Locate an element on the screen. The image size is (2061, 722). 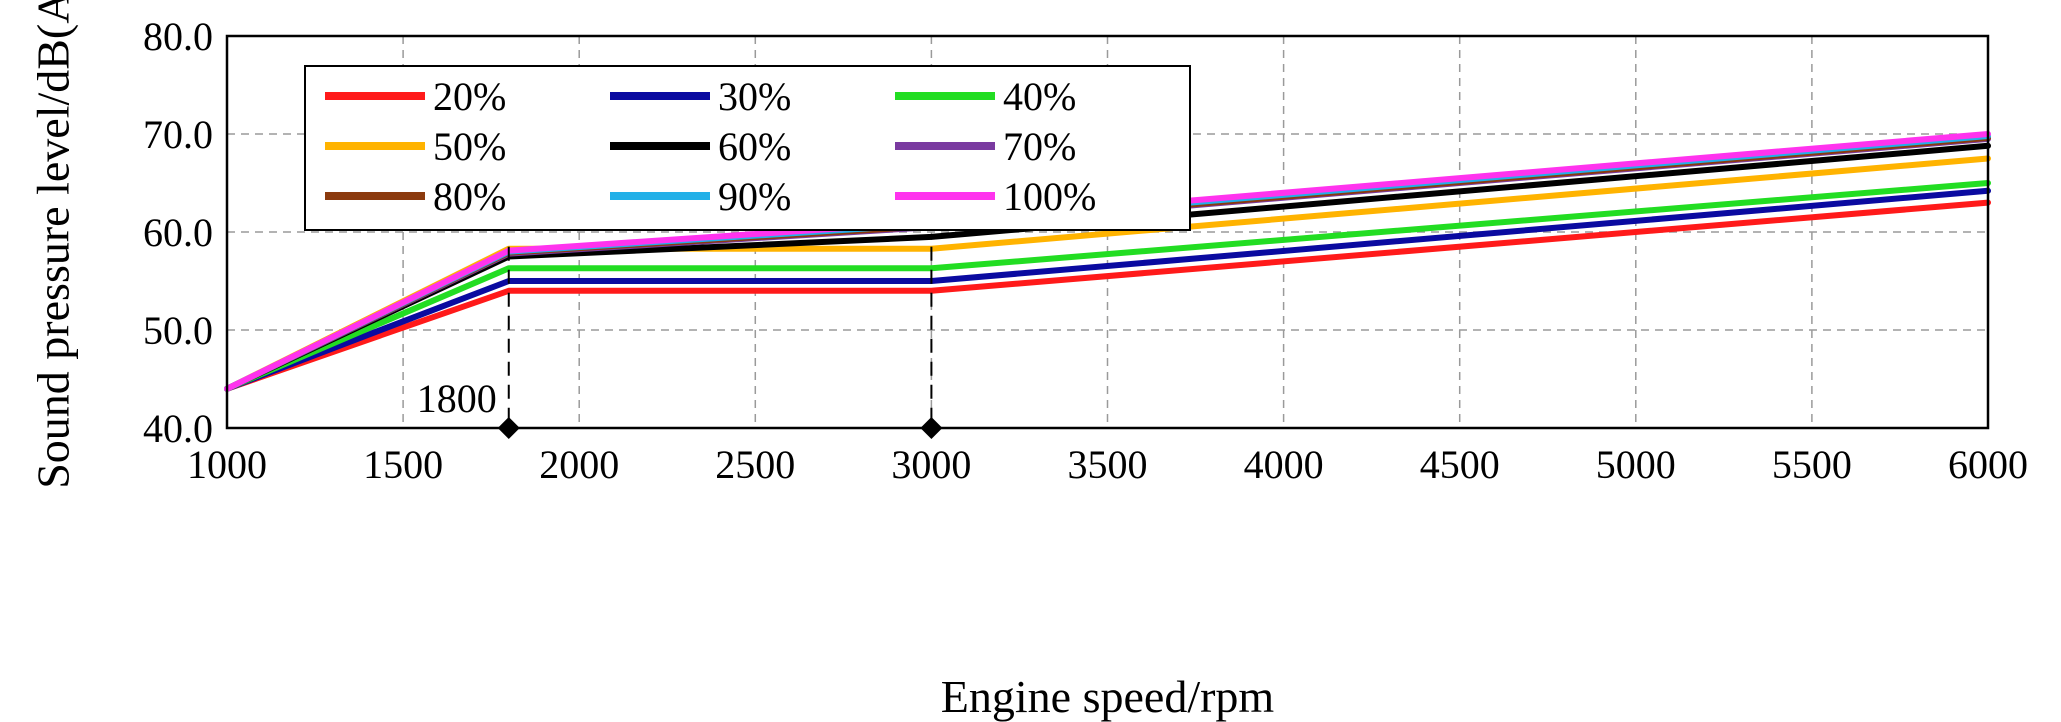
x-tick-label: 6000 is located at coordinates (1988, 464).